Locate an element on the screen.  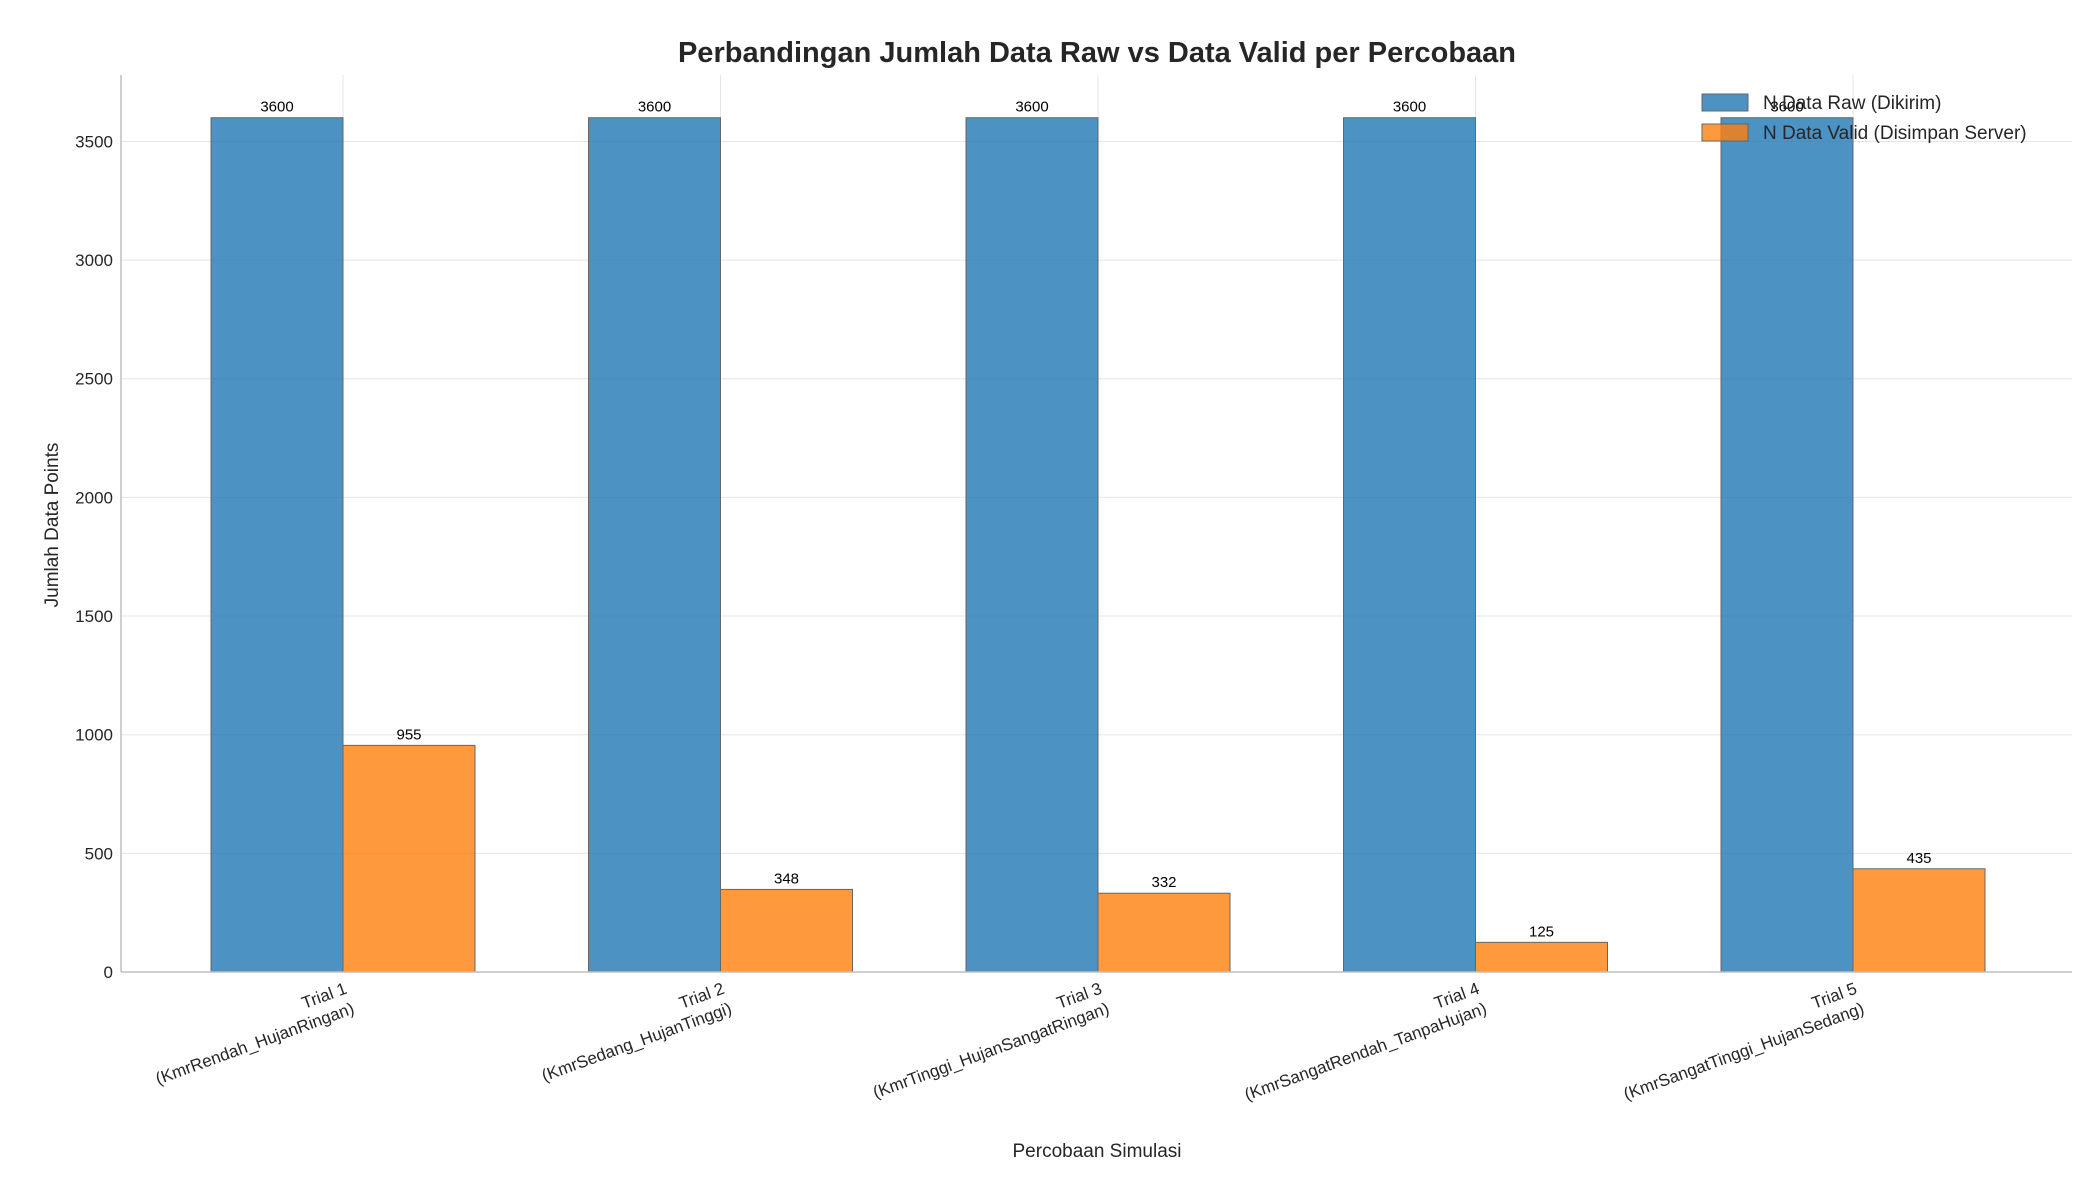
y-tick-label: 1500 is located at coordinates (94, 616).